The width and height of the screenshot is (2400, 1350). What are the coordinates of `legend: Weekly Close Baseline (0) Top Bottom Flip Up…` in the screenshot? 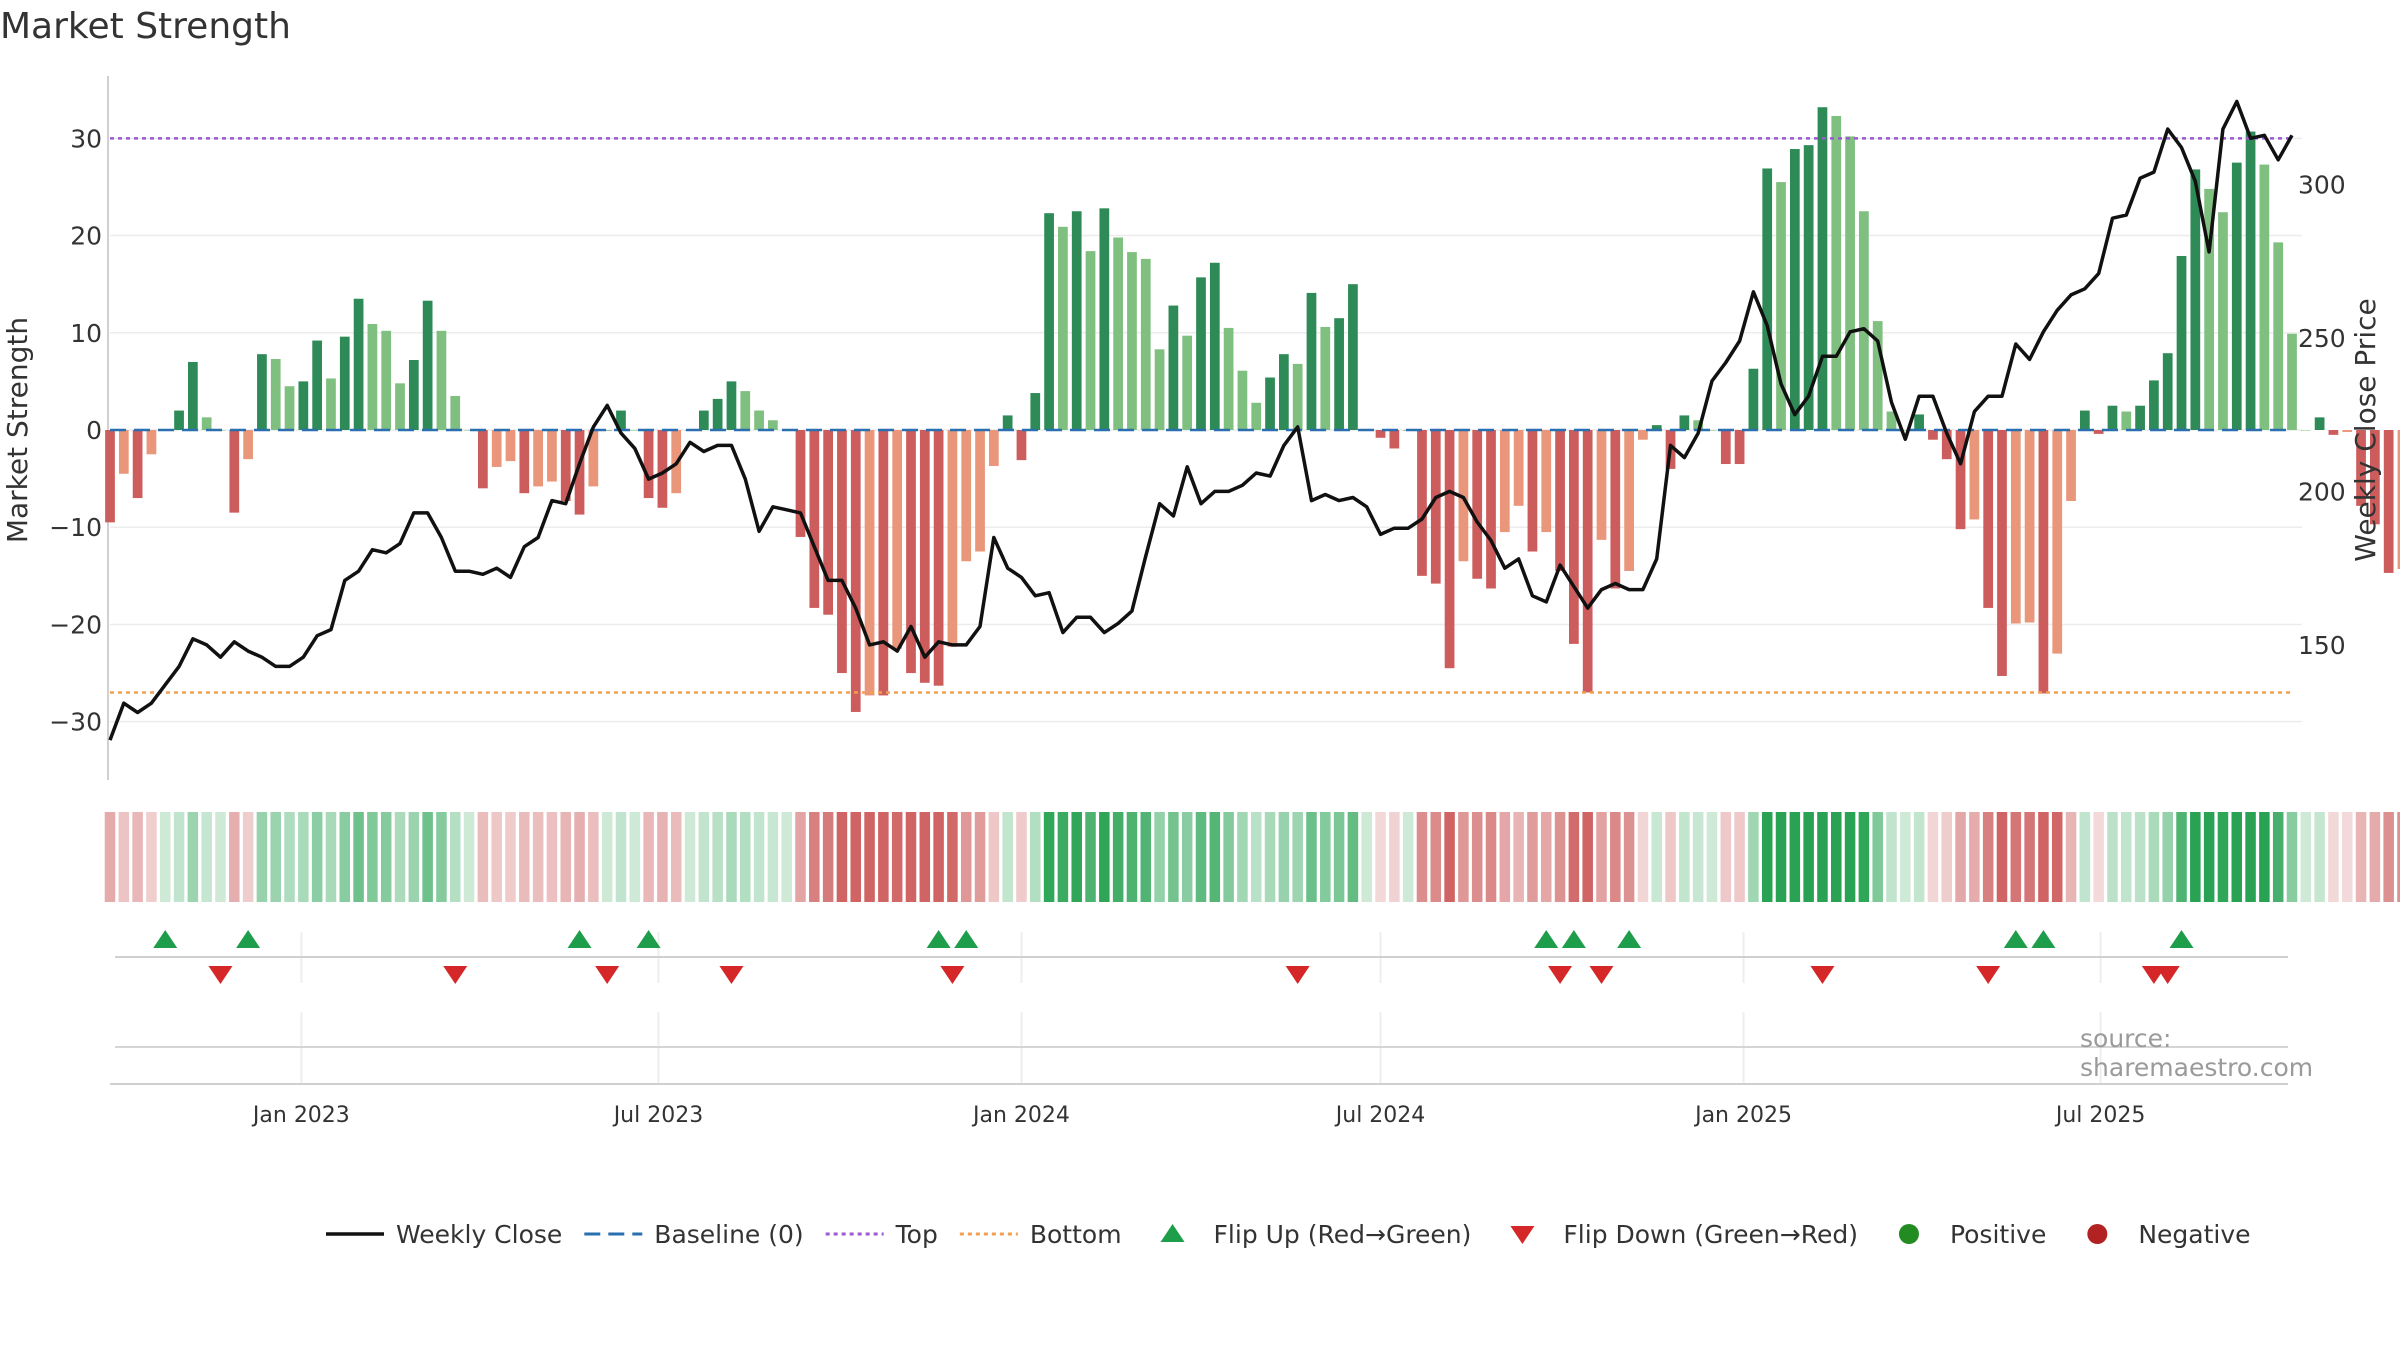 It's located at (1288, 1234).